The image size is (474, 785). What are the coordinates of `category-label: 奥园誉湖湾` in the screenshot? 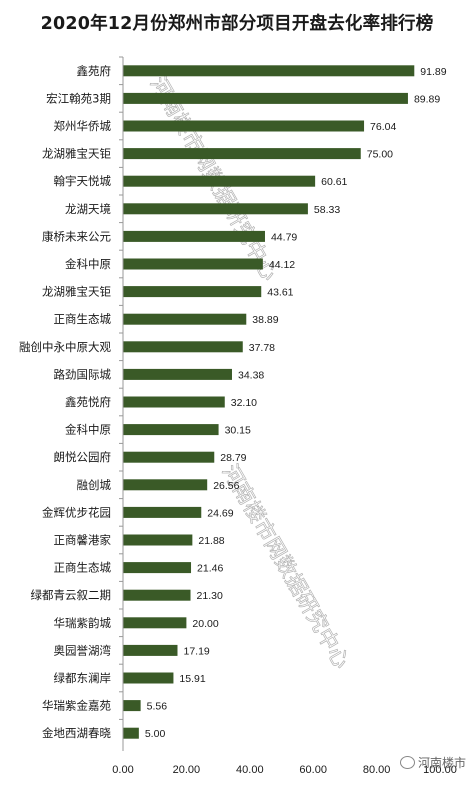 It's located at (83, 650).